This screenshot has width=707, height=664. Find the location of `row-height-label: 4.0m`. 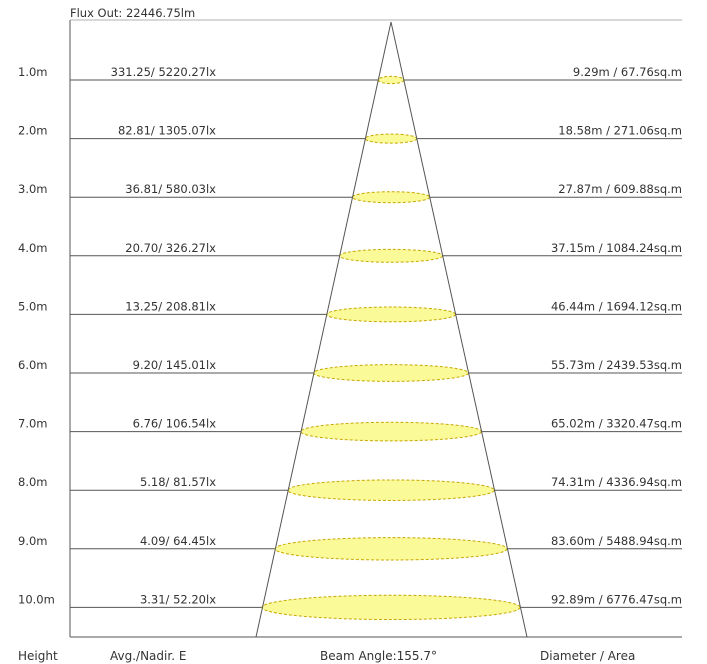

row-height-label: 4.0m is located at coordinates (33, 248).